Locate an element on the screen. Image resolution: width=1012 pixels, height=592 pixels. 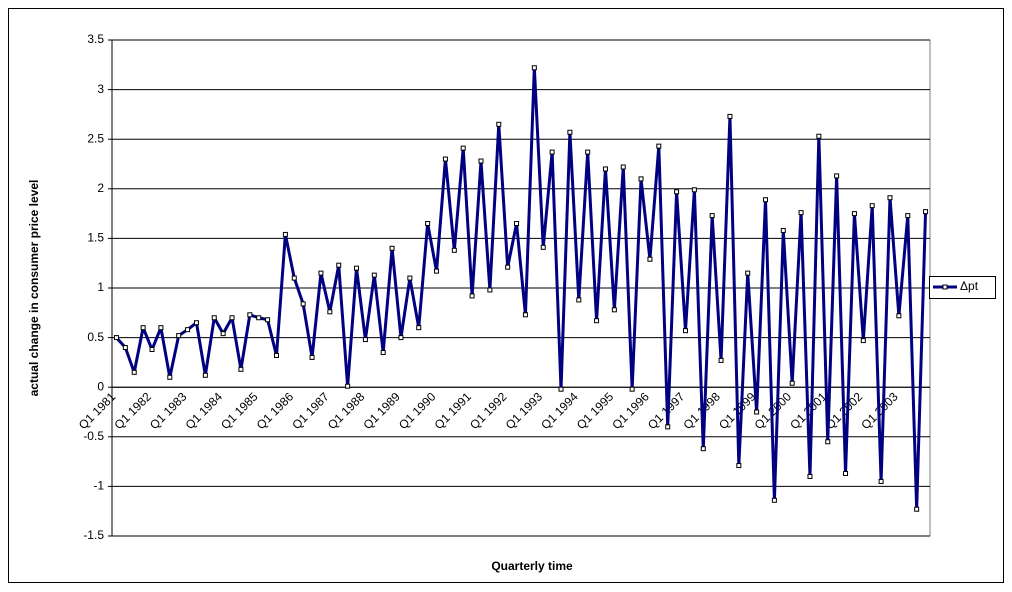
y-axis-title: actual change in consumer price level is located at coordinates (34, 288).